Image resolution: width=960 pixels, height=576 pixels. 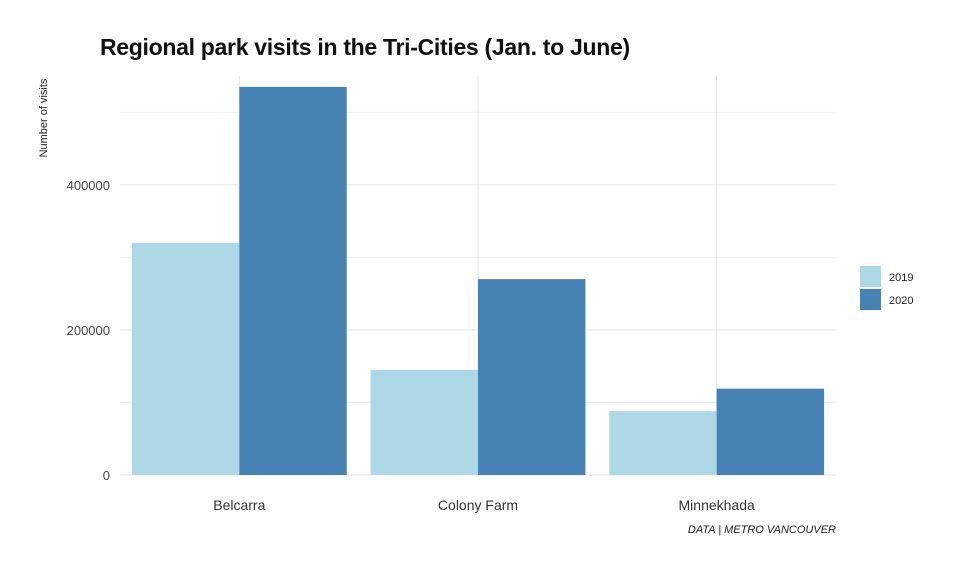 I want to click on y-tick-label: 400000, so click(x=88, y=185).